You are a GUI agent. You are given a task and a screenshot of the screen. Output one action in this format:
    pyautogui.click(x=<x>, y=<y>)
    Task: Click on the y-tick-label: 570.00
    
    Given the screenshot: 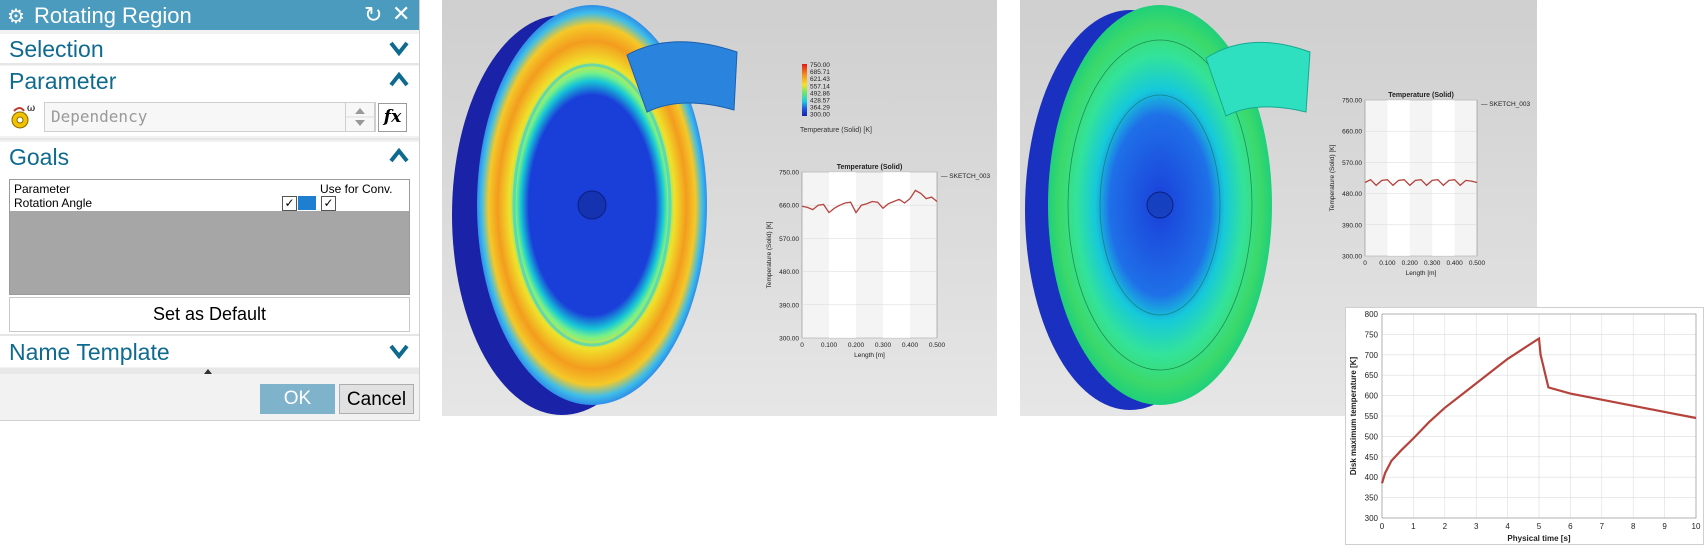 What is the action you would take?
    pyautogui.click(x=789, y=239)
    